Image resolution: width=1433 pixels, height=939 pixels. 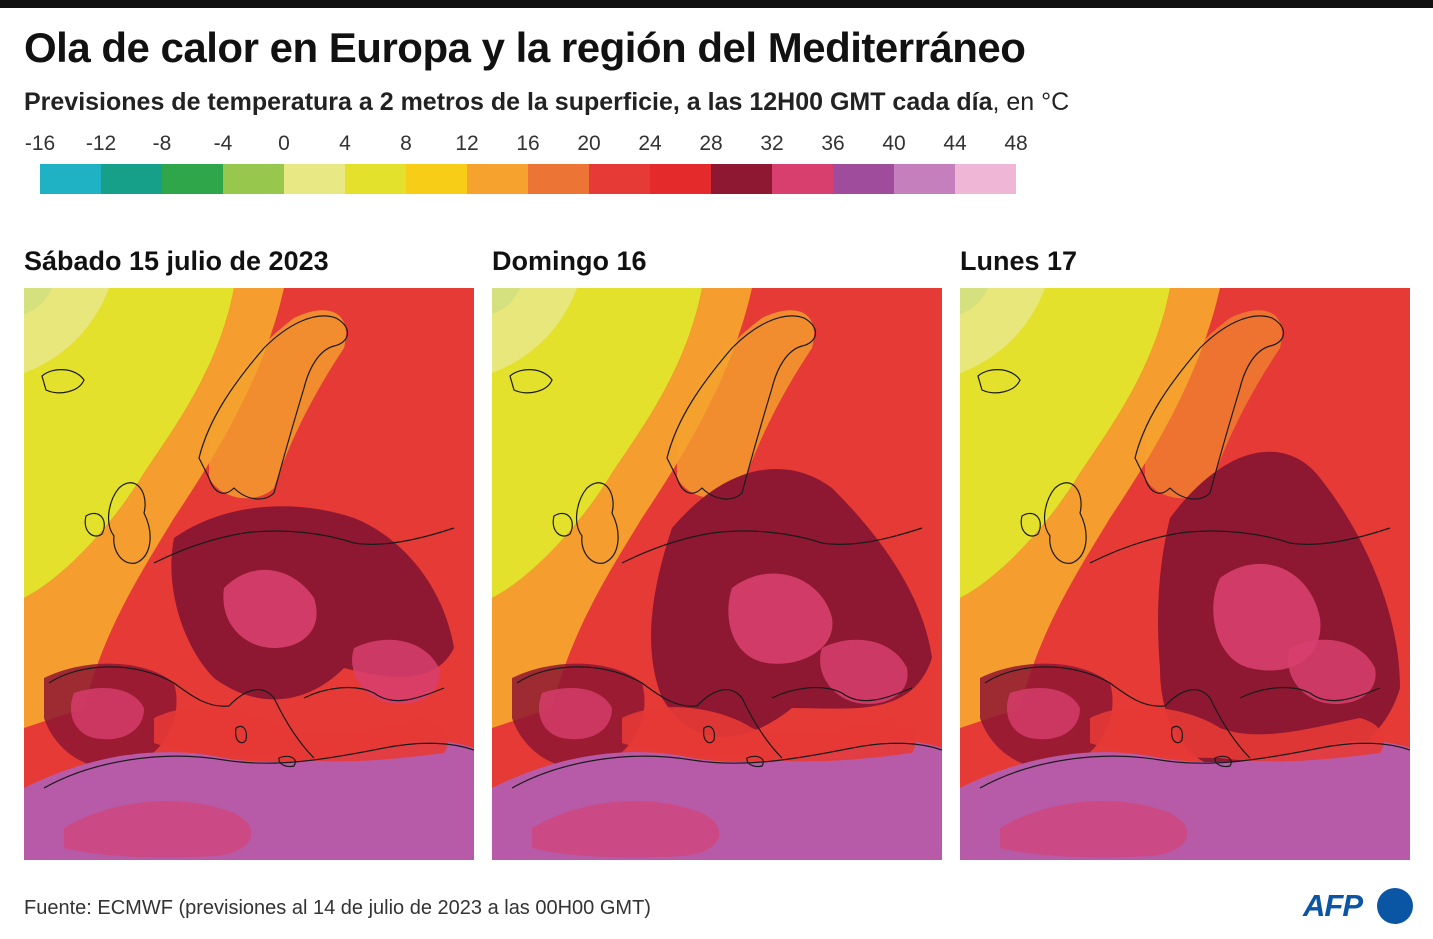 I want to click on afp-logo: AFP, so click(x=1359, y=906).